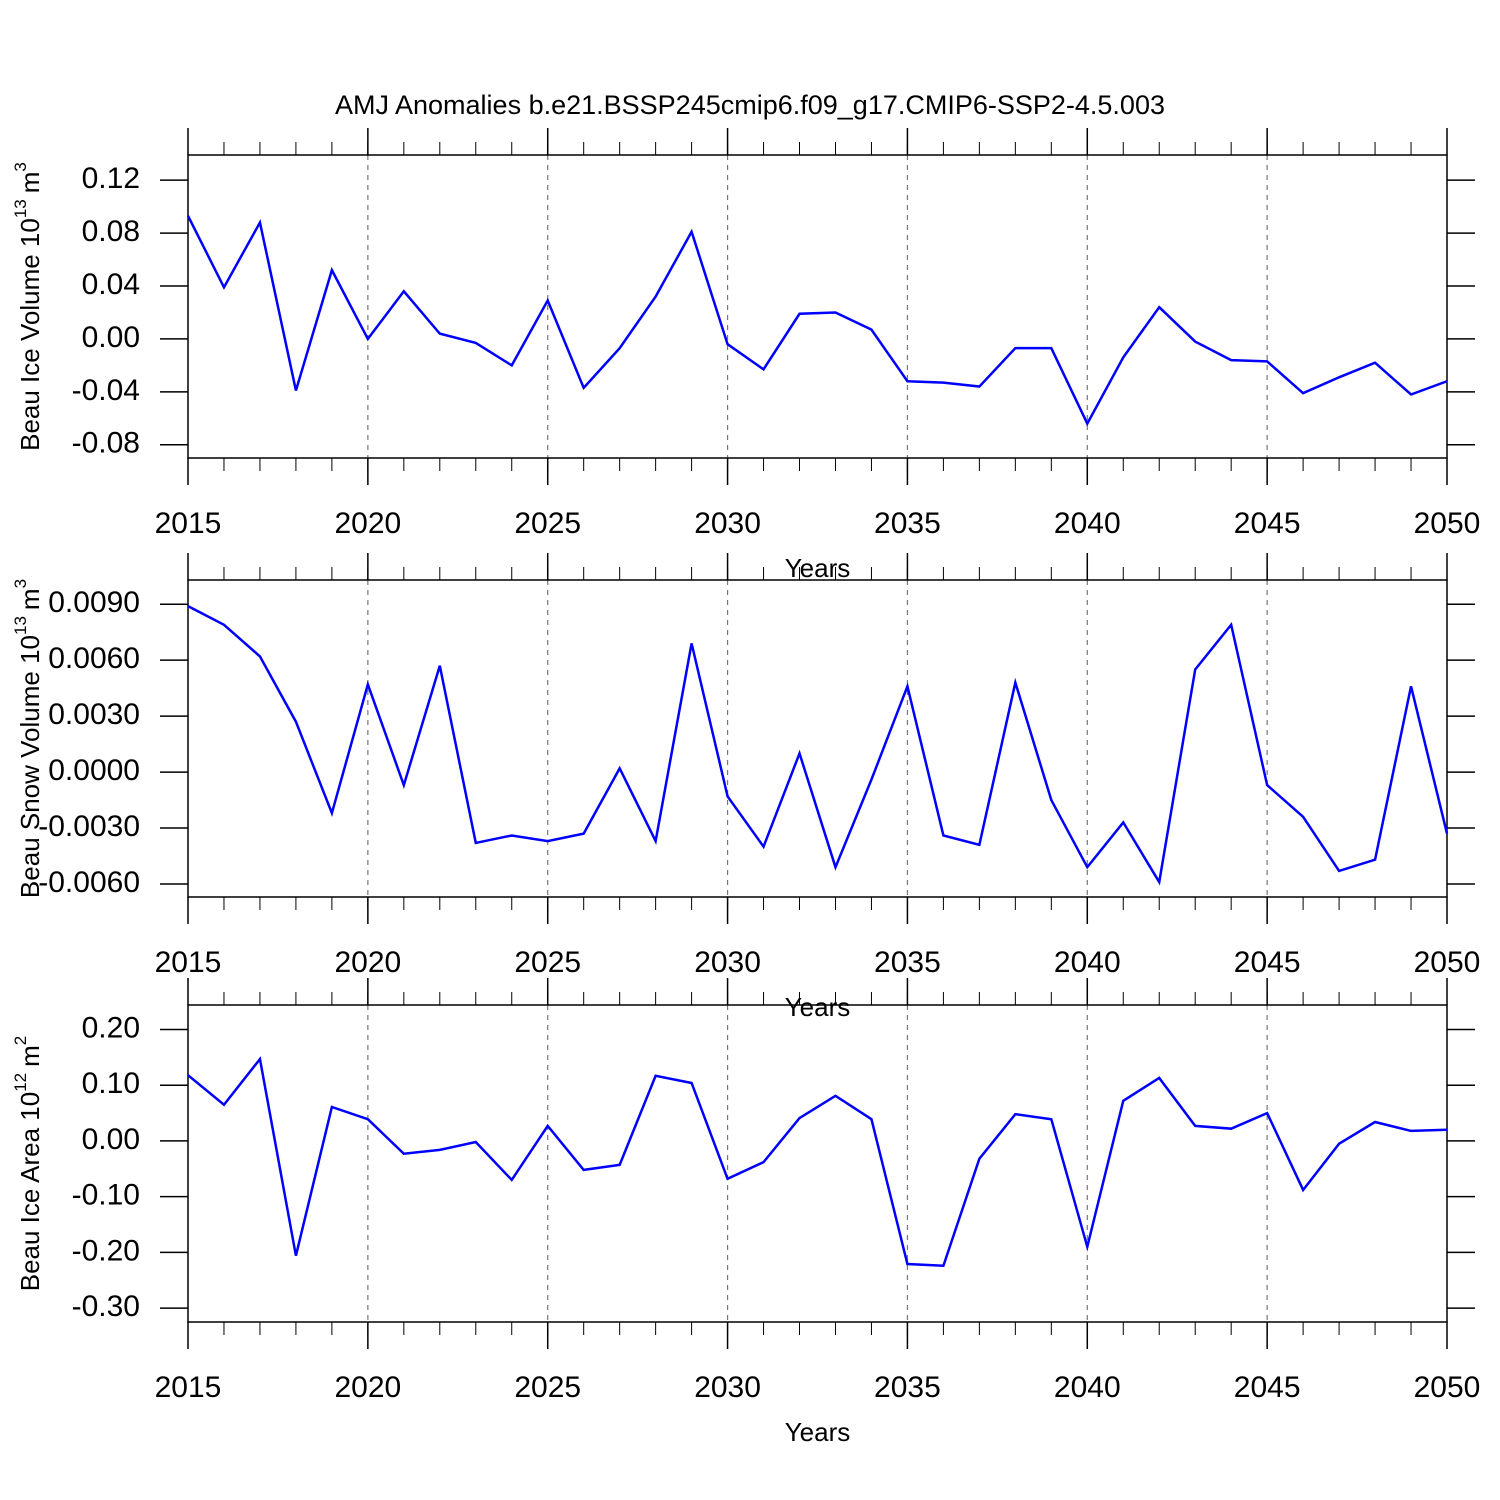  What do you see at coordinates (111, 284) in the screenshot?
I see `y-tick-label: 0.04` at bounding box center [111, 284].